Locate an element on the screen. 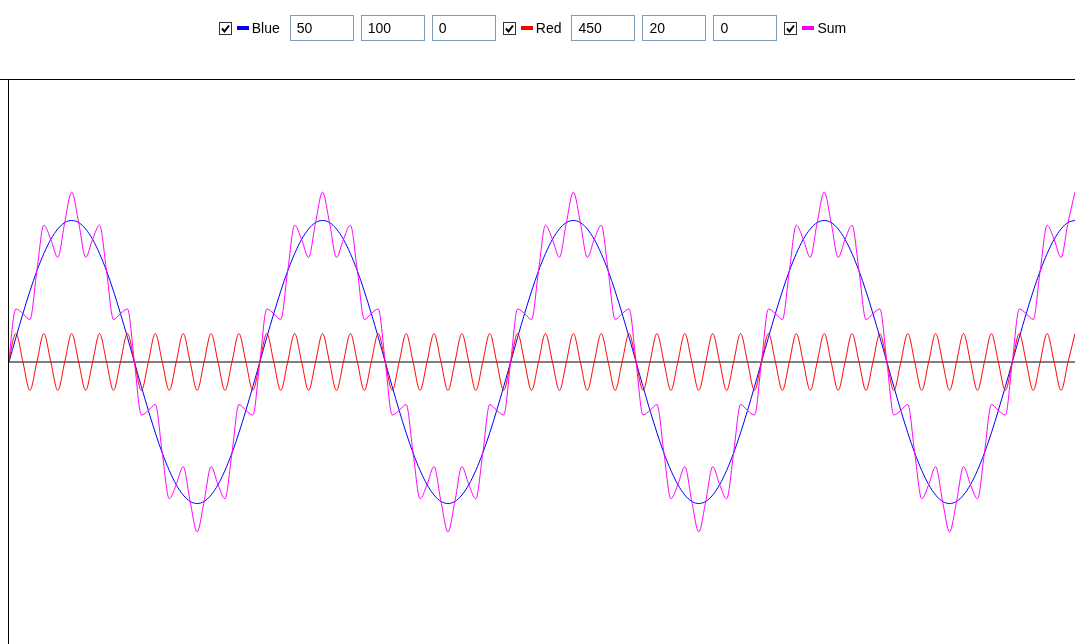 Image resolution: width=1075 pixels, height=644 pixels. input-field: 100 is located at coordinates (392, 28).